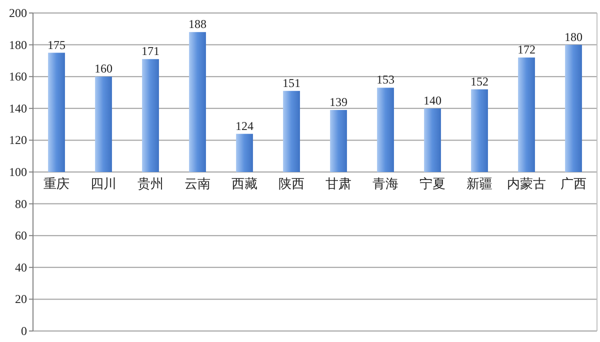  Describe the element at coordinates (197, 183) in the screenshot. I see `x-tick-label: 云南` at that location.